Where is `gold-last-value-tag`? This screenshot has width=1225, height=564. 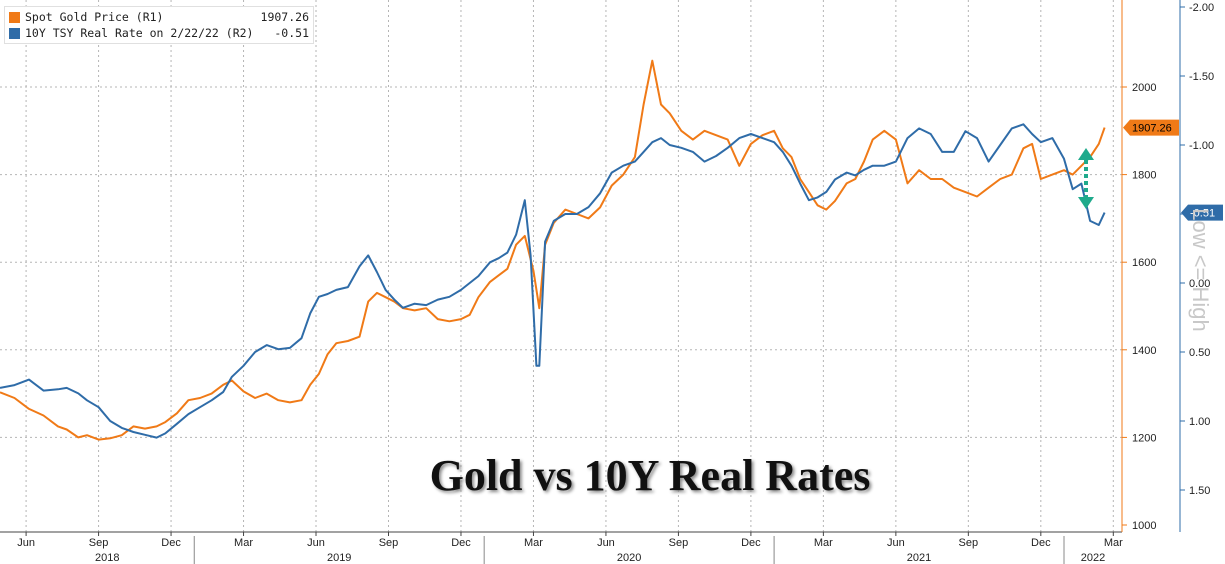 gold-last-value-tag is located at coordinates (1151, 127).